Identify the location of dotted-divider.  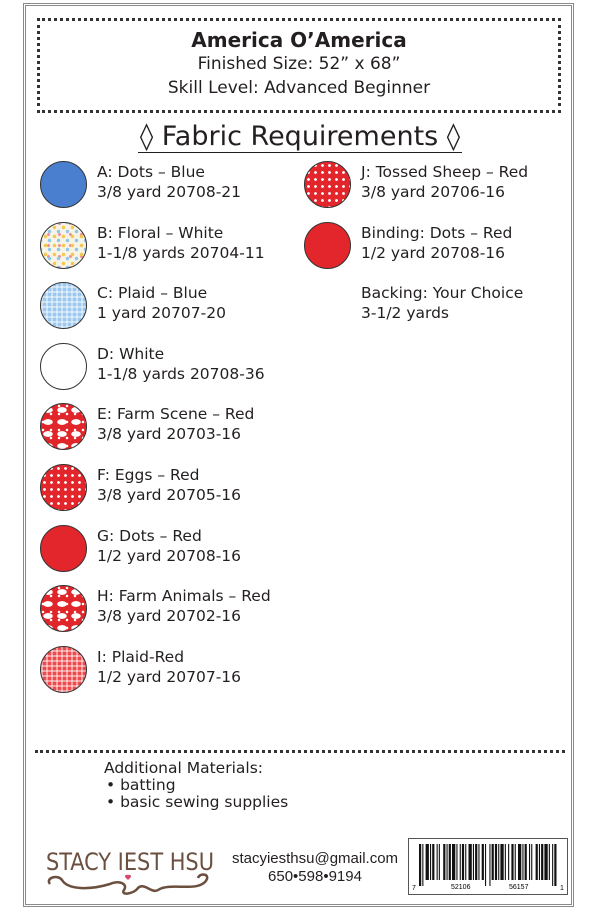
(300, 751).